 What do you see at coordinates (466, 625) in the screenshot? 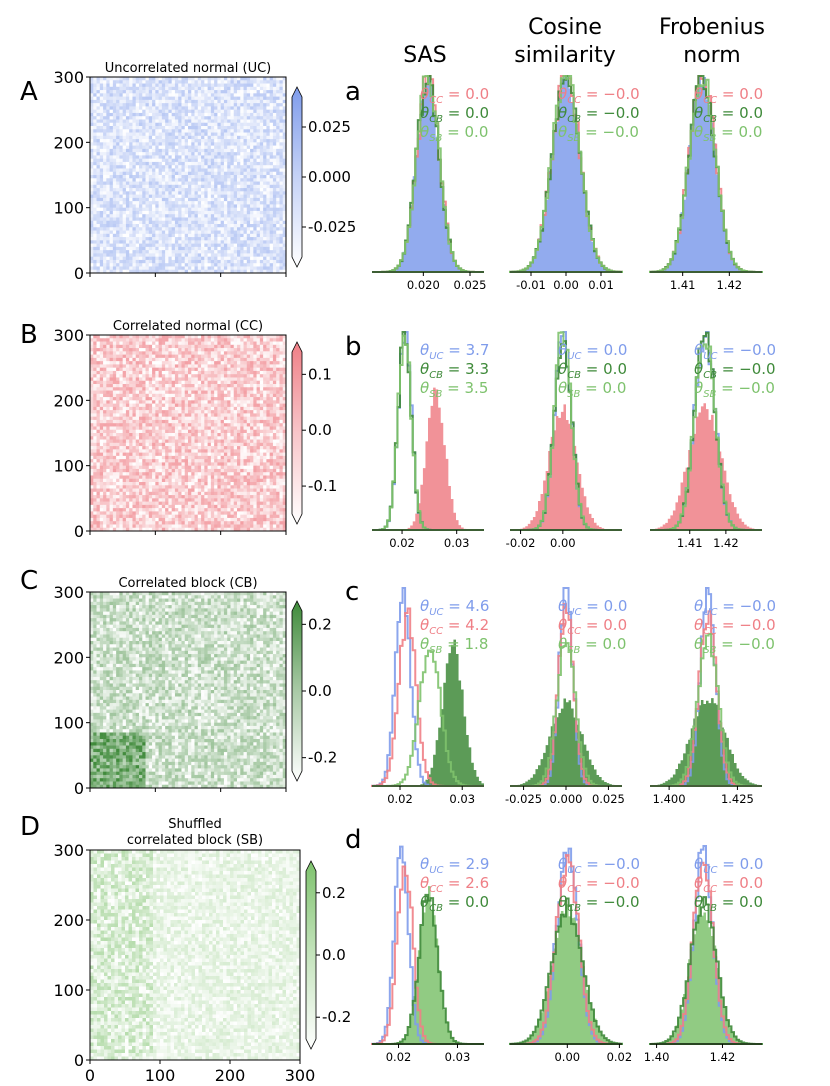
I see `theta-value: = 4.2` at bounding box center [466, 625].